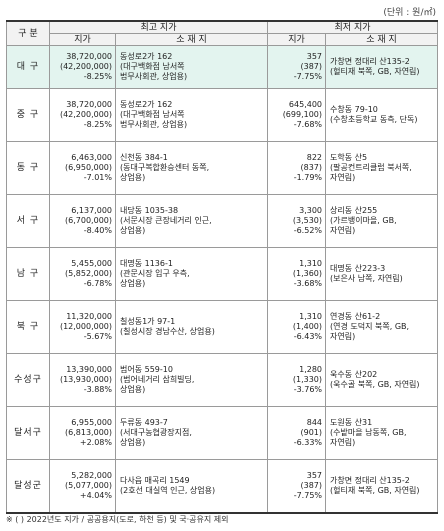  I want to click on hi-price-cell-line: 5,282,000, so click(91, 475).